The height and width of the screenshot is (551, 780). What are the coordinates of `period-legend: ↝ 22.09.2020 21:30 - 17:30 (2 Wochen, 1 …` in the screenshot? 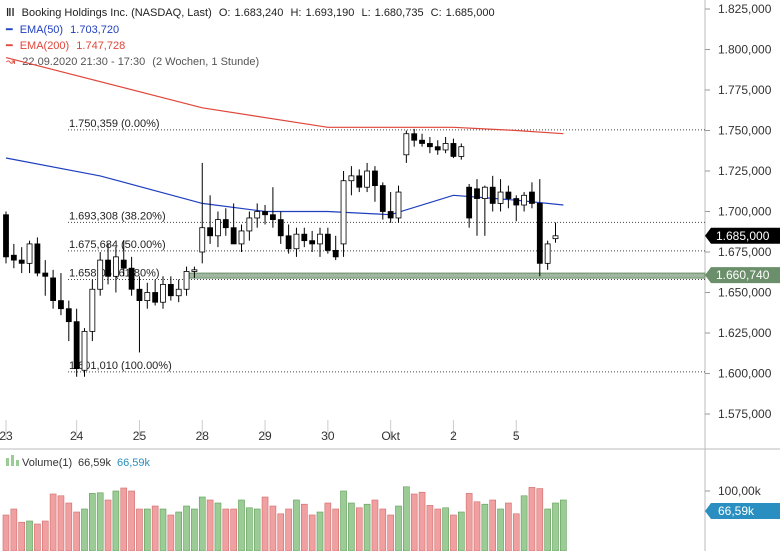 It's located at (134, 61).